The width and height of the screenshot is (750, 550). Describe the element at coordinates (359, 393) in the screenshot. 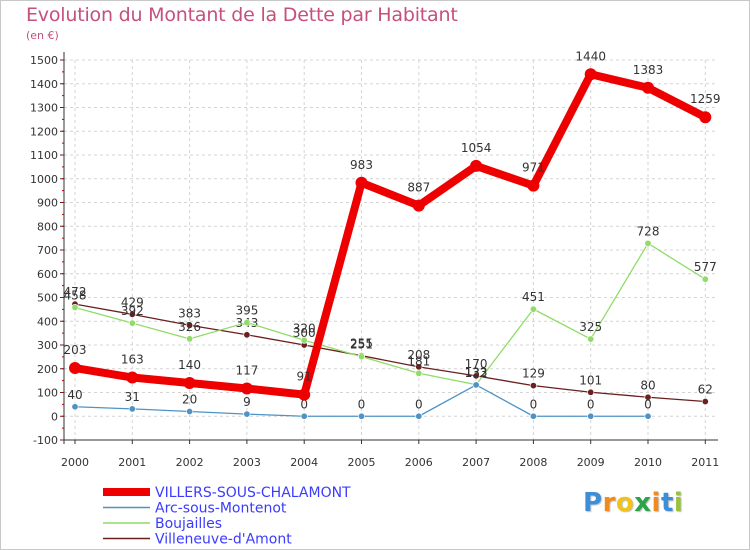

I see `series-arc-sous-montenot: 40 31 20 9 0 0 0 132 0 0 0` at that location.